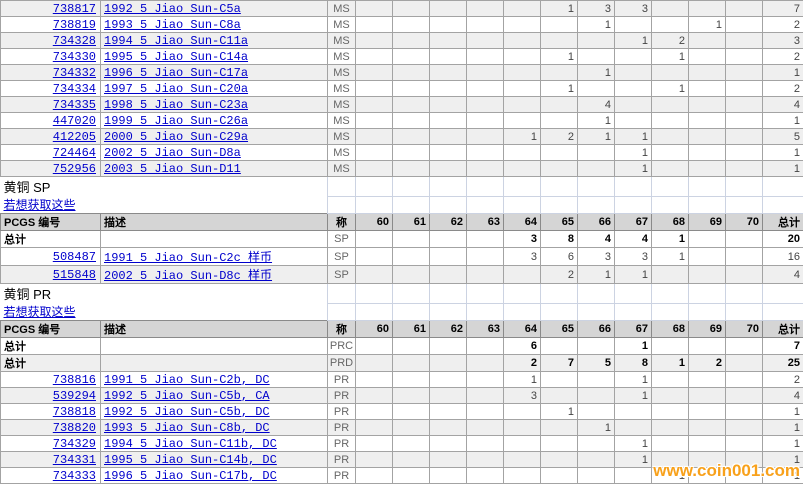  I want to click on coin-description-link: 1994 5 Jiao Sun-C11b, DC, so click(214, 443).